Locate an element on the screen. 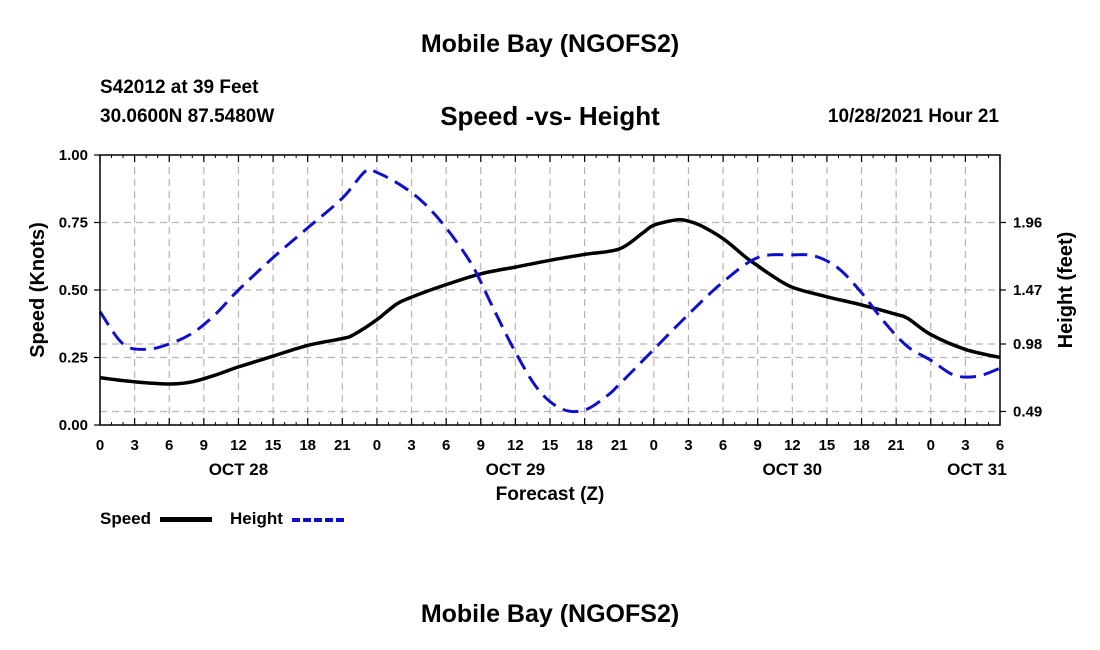 Image resolution: width=1100 pixels, height=650 pixels. chart-title: Mobile Bay (NGOFS2) is located at coordinates (550, 44).